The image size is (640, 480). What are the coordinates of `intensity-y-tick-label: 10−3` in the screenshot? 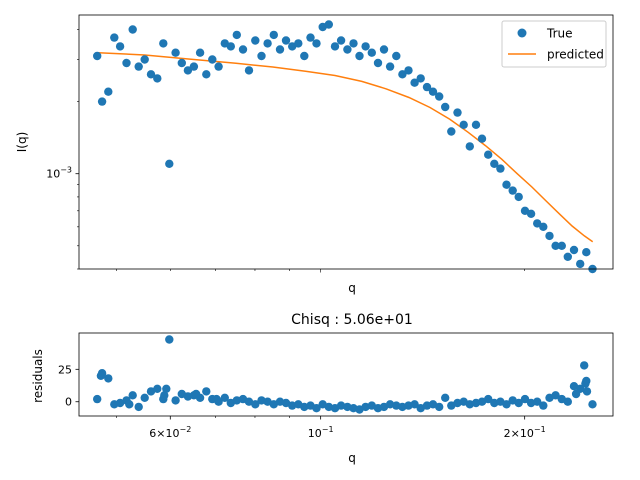 It's located at (59, 173).